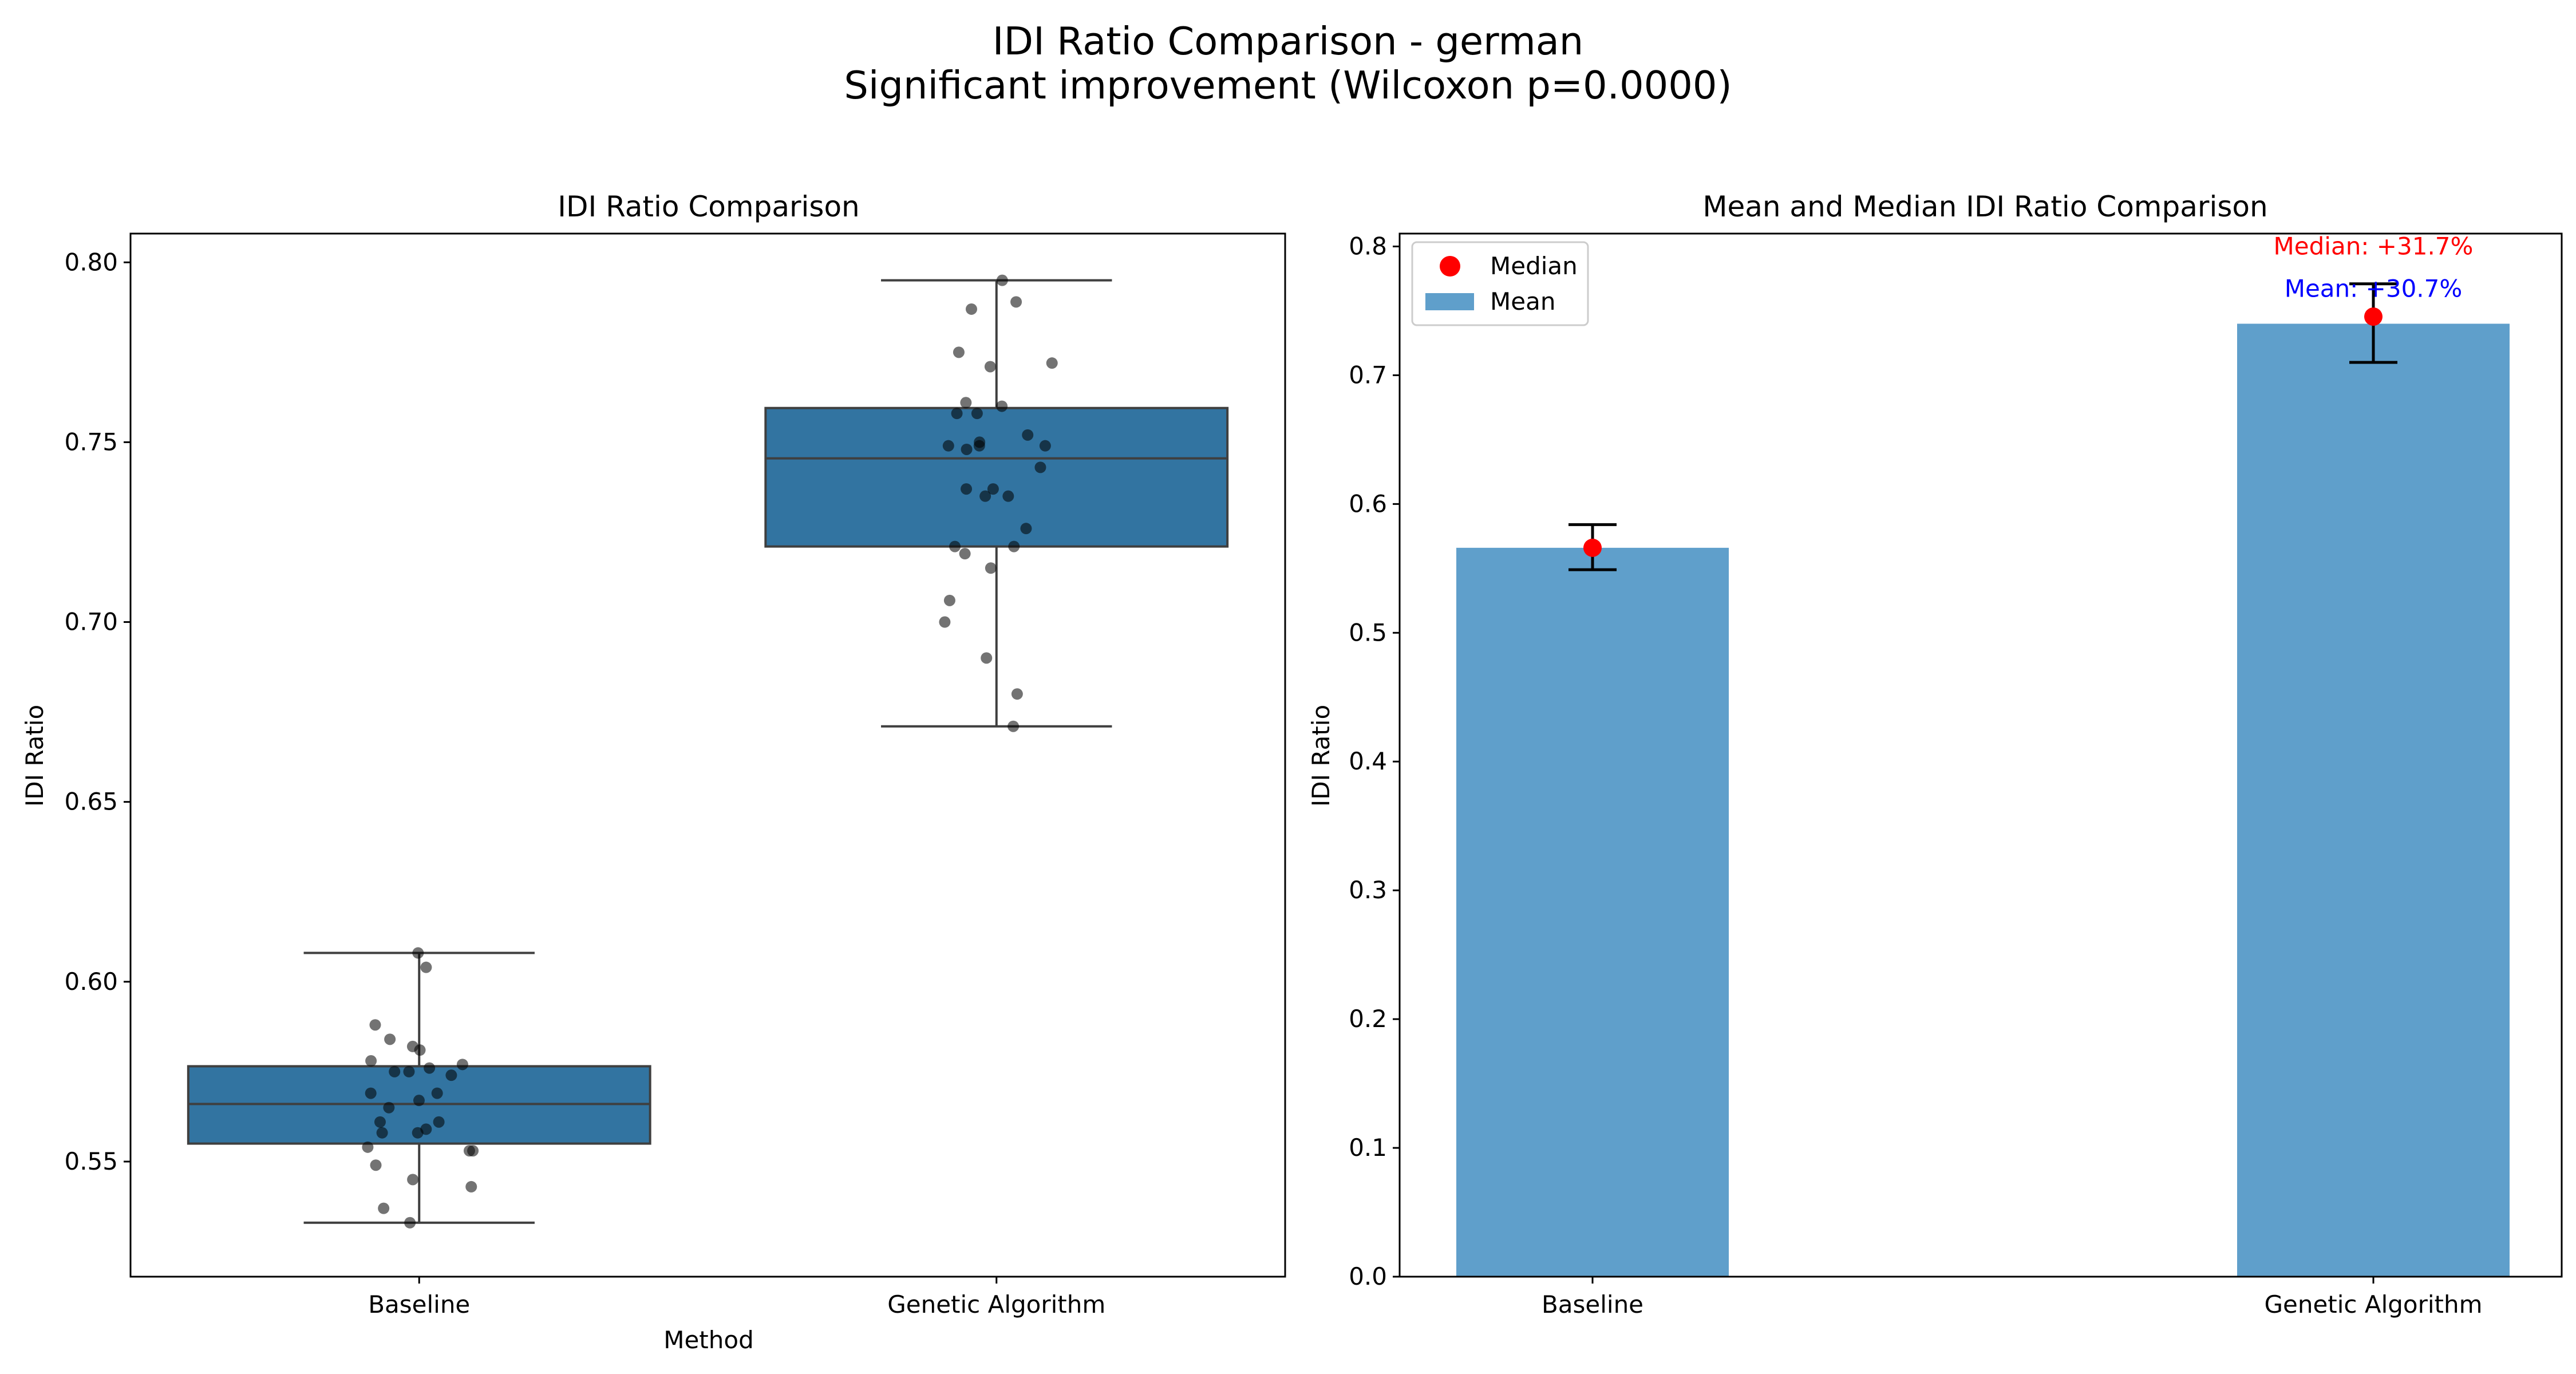 Image resolution: width=2576 pixels, height=1374 pixels. Describe the element at coordinates (1368, 761) in the screenshot. I see `y-tick-label: 0.4` at that location.